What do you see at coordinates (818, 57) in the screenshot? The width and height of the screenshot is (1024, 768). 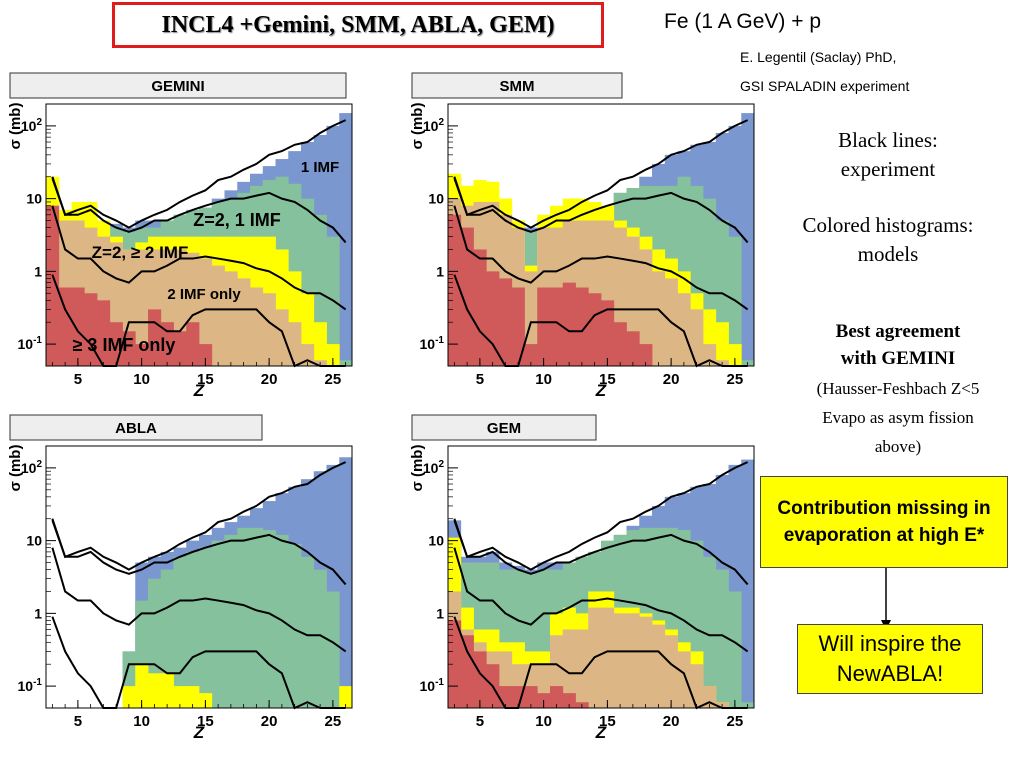 I see `credit-line-1: E. Legentil (Saclay) PhD,` at bounding box center [818, 57].